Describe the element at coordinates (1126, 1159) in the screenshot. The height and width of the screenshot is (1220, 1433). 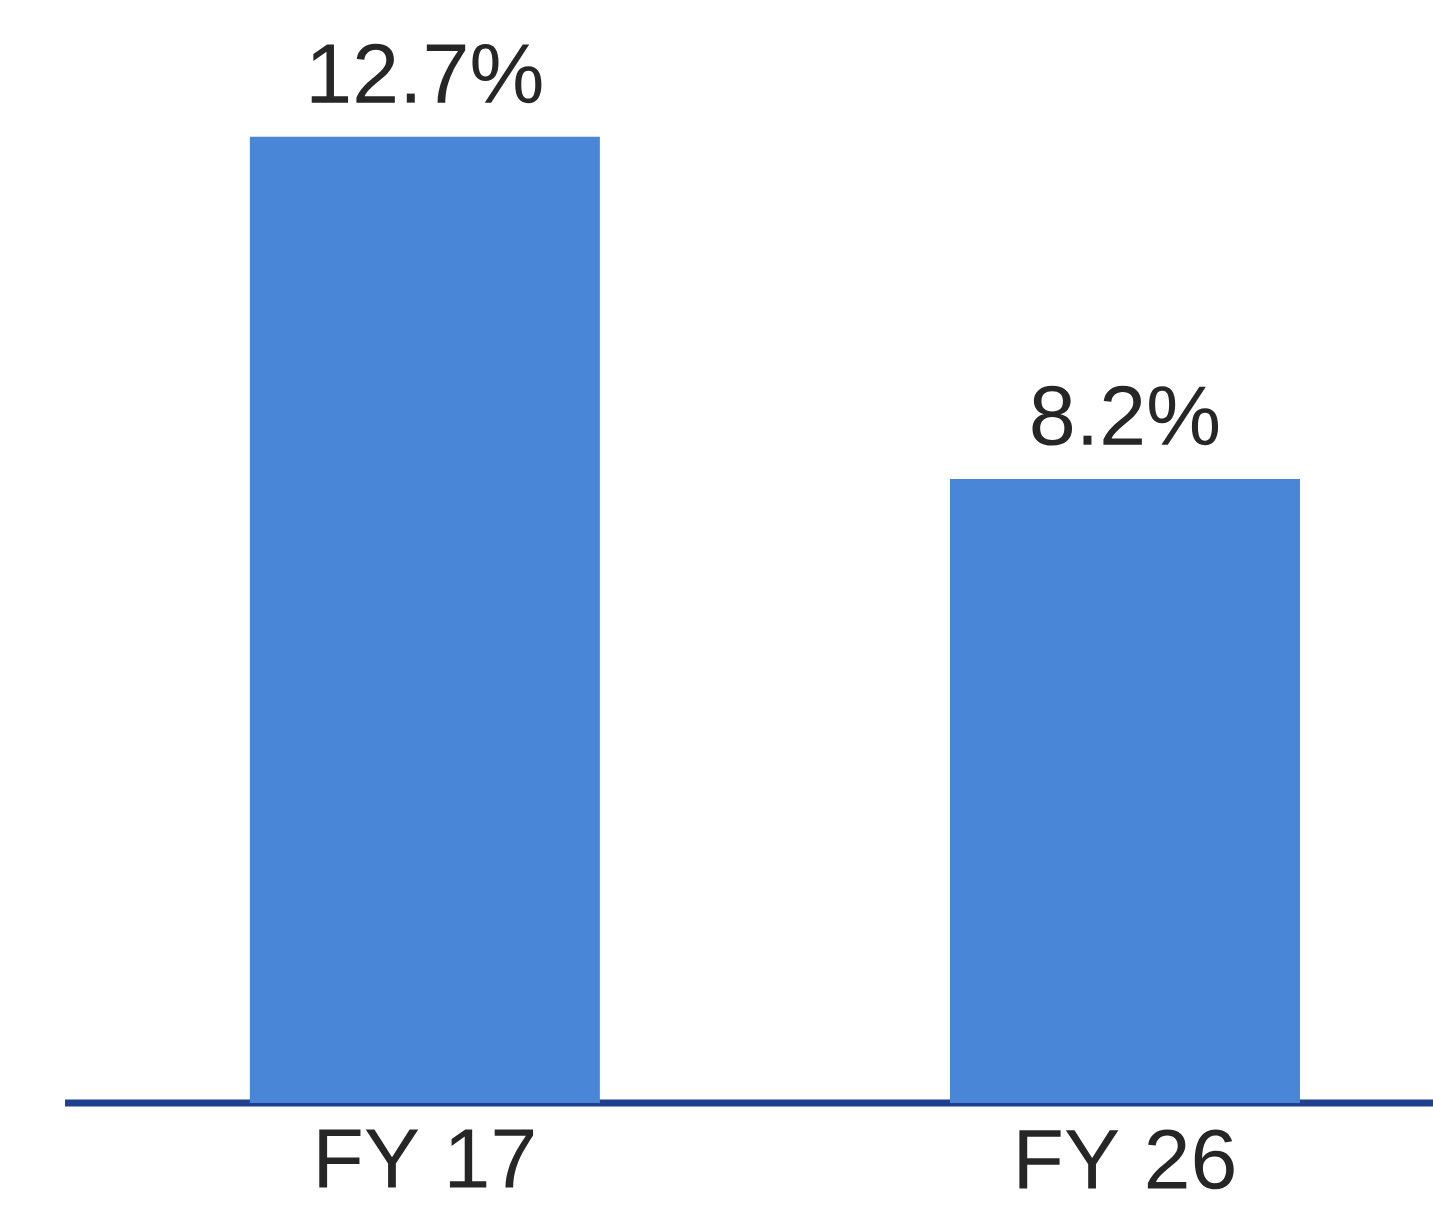
I see `x-tick-label: FY 26` at that location.